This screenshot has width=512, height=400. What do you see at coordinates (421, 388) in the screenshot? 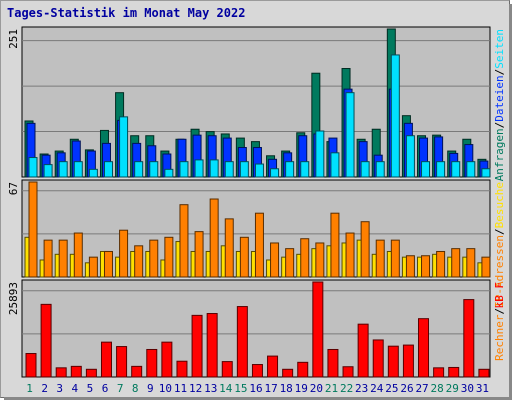
I see `day-label: 27` at bounding box center [421, 388].